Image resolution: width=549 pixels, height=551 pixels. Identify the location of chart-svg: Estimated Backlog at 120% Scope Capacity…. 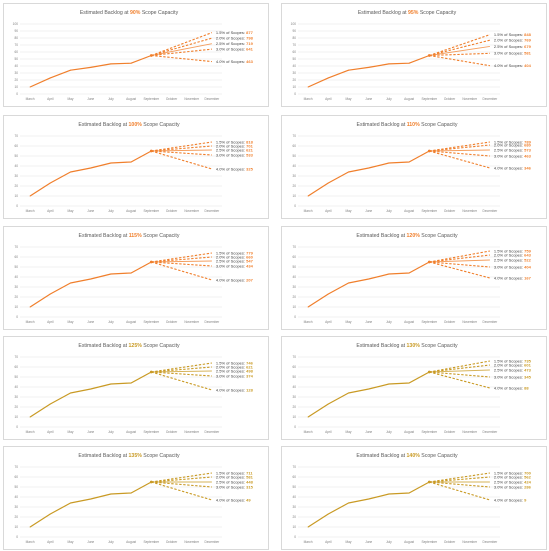
(412, 278).